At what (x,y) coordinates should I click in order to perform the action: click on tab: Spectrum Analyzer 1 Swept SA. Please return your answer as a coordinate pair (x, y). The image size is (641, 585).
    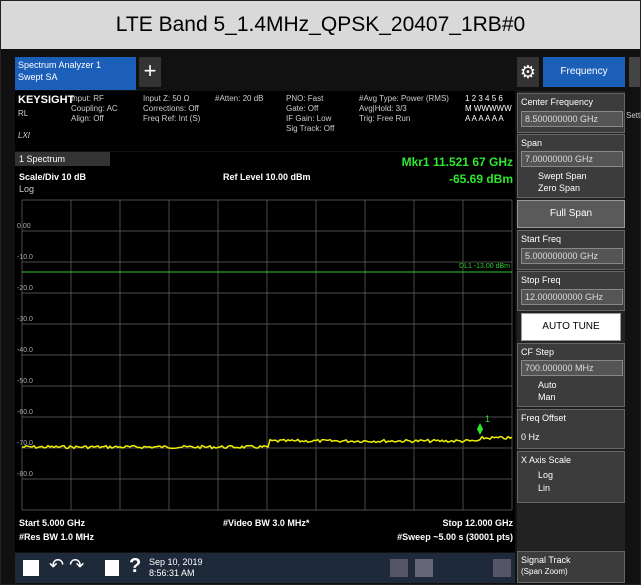
    Looking at the image, I should click on (75, 73).